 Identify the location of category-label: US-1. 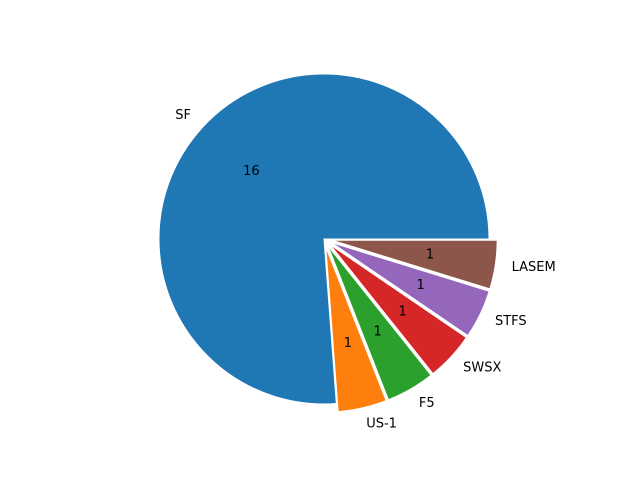
(381, 423).